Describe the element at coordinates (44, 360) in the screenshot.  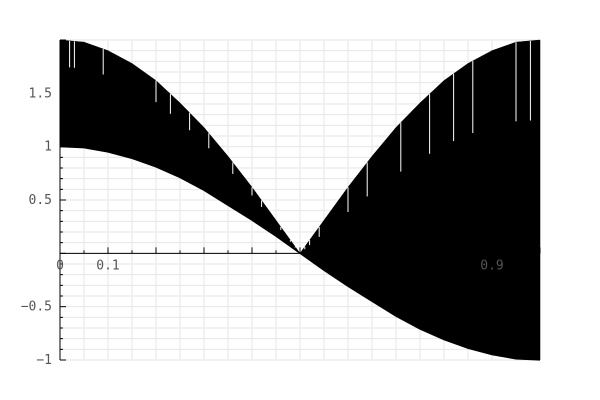
I see `y-tick-label: −1` at that location.